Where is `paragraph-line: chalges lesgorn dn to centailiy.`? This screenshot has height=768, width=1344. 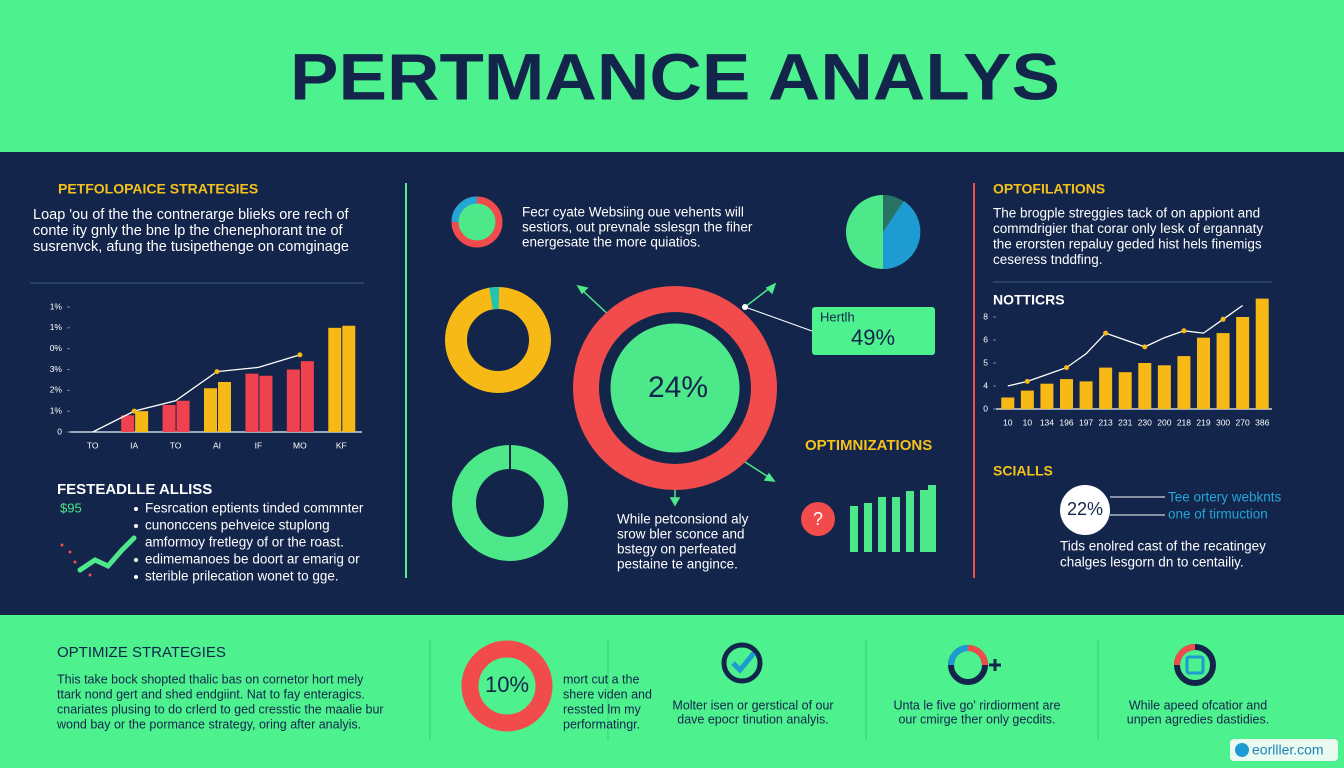 paragraph-line: chalges lesgorn dn to centailiy. is located at coordinates (1152, 562).